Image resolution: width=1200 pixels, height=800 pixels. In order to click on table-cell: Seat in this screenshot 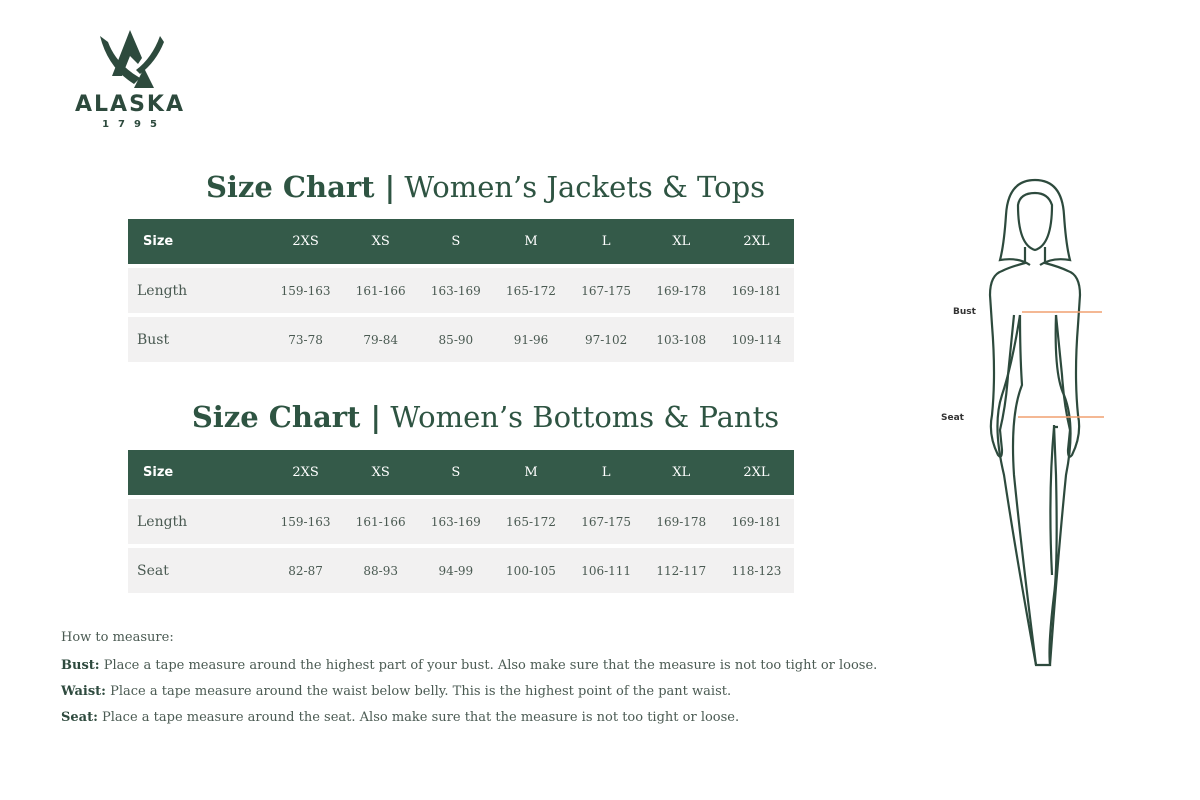, I will do `click(198, 570)`.